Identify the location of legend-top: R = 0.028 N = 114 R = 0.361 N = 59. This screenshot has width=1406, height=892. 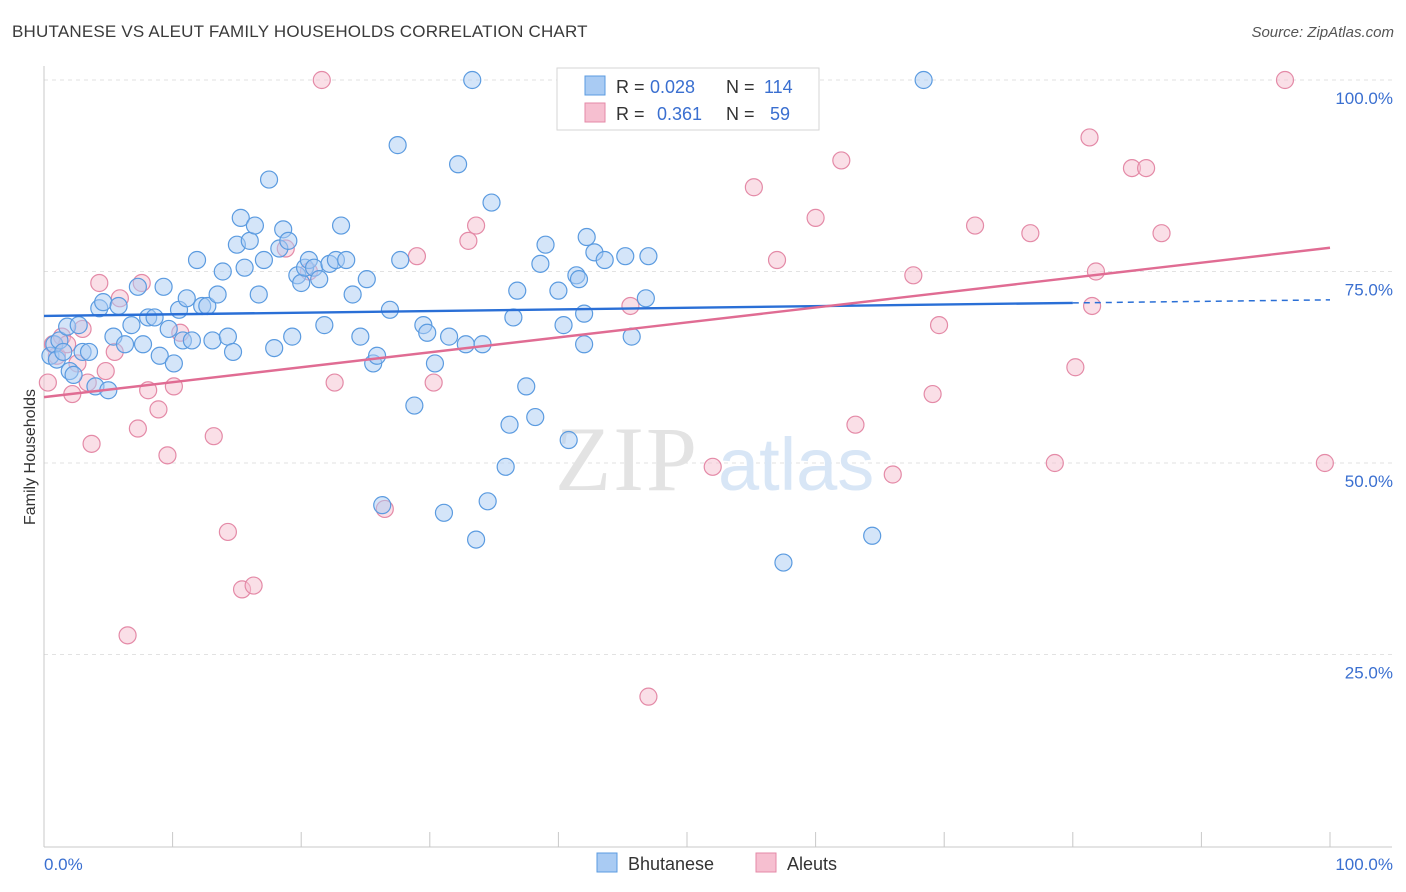
(688, 99).